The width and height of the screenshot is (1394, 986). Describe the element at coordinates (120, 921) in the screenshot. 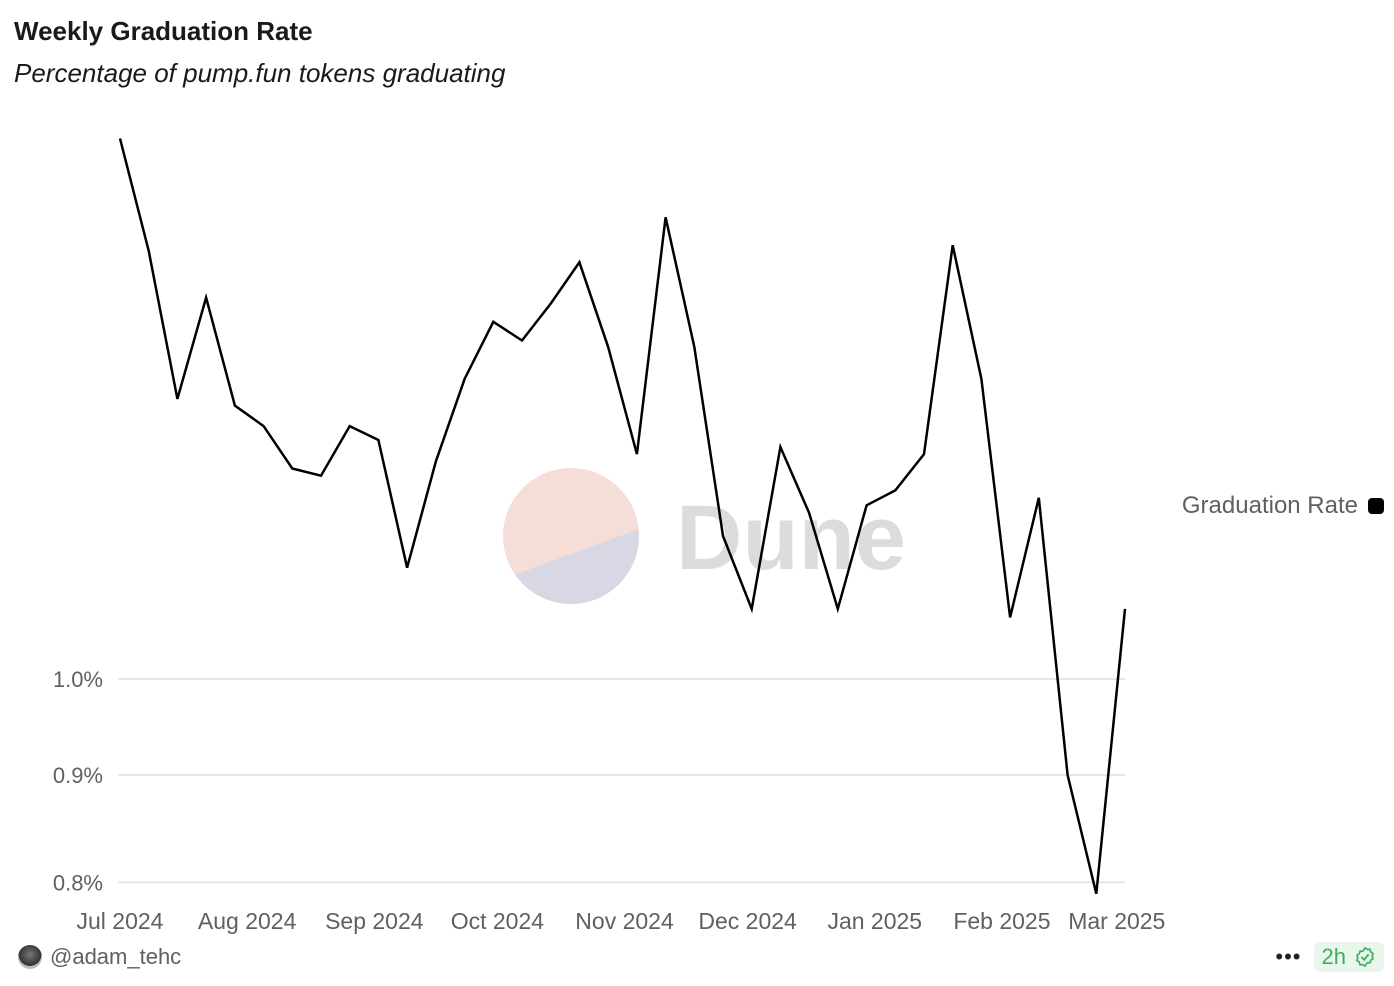

I see `x-tick-label: Jul 2024` at that location.